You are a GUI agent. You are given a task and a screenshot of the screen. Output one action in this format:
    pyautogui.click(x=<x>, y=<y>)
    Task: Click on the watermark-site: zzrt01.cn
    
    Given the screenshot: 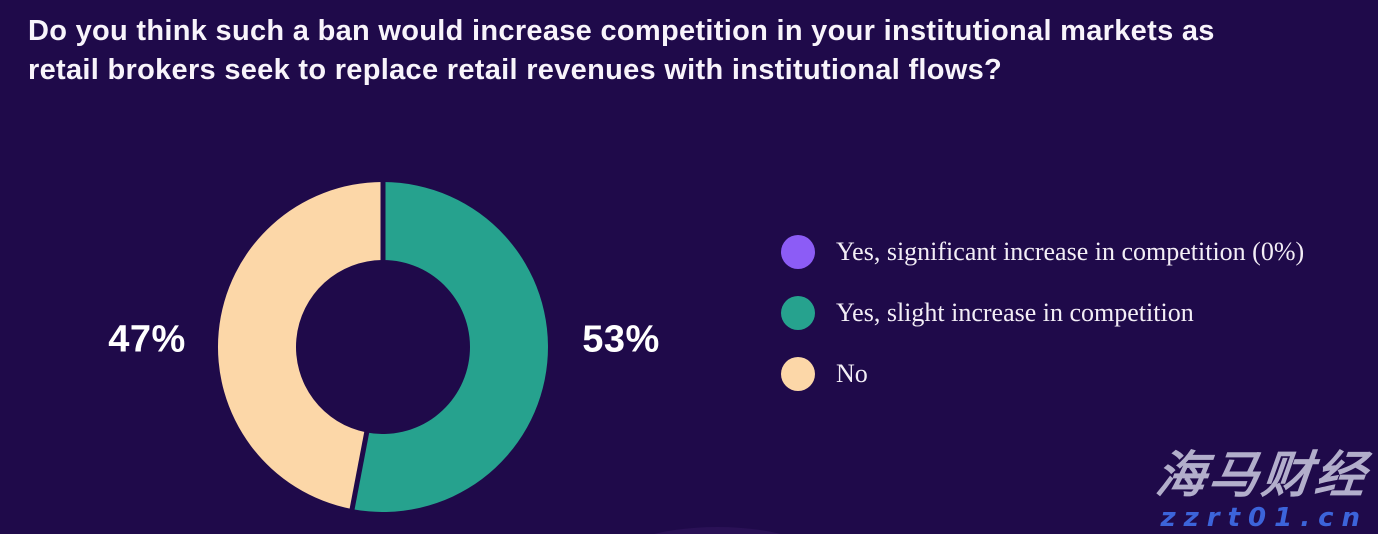 What is the action you would take?
    pyautogui.click(x=1264, y=517)
    